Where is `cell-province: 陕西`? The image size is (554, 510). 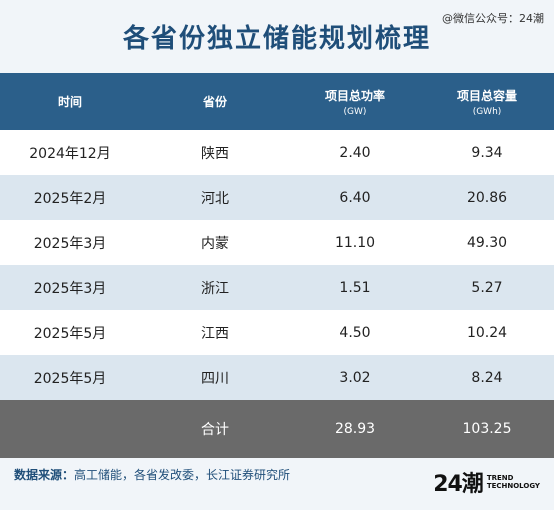
cell-province: 陕西 is located at coordinates (215, 153).